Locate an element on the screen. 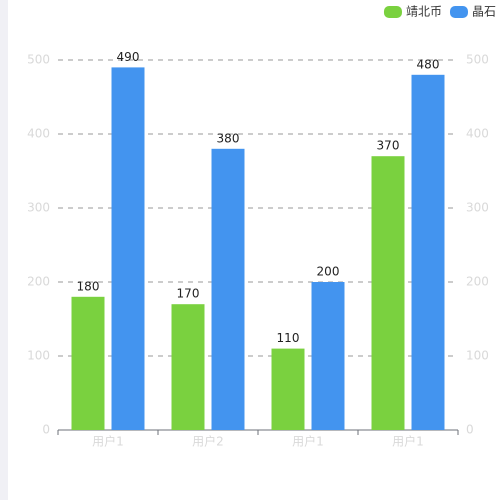 This screenshot has height=504, width=500. y2-tick-label: 300 is located at coordinates (477, 208).